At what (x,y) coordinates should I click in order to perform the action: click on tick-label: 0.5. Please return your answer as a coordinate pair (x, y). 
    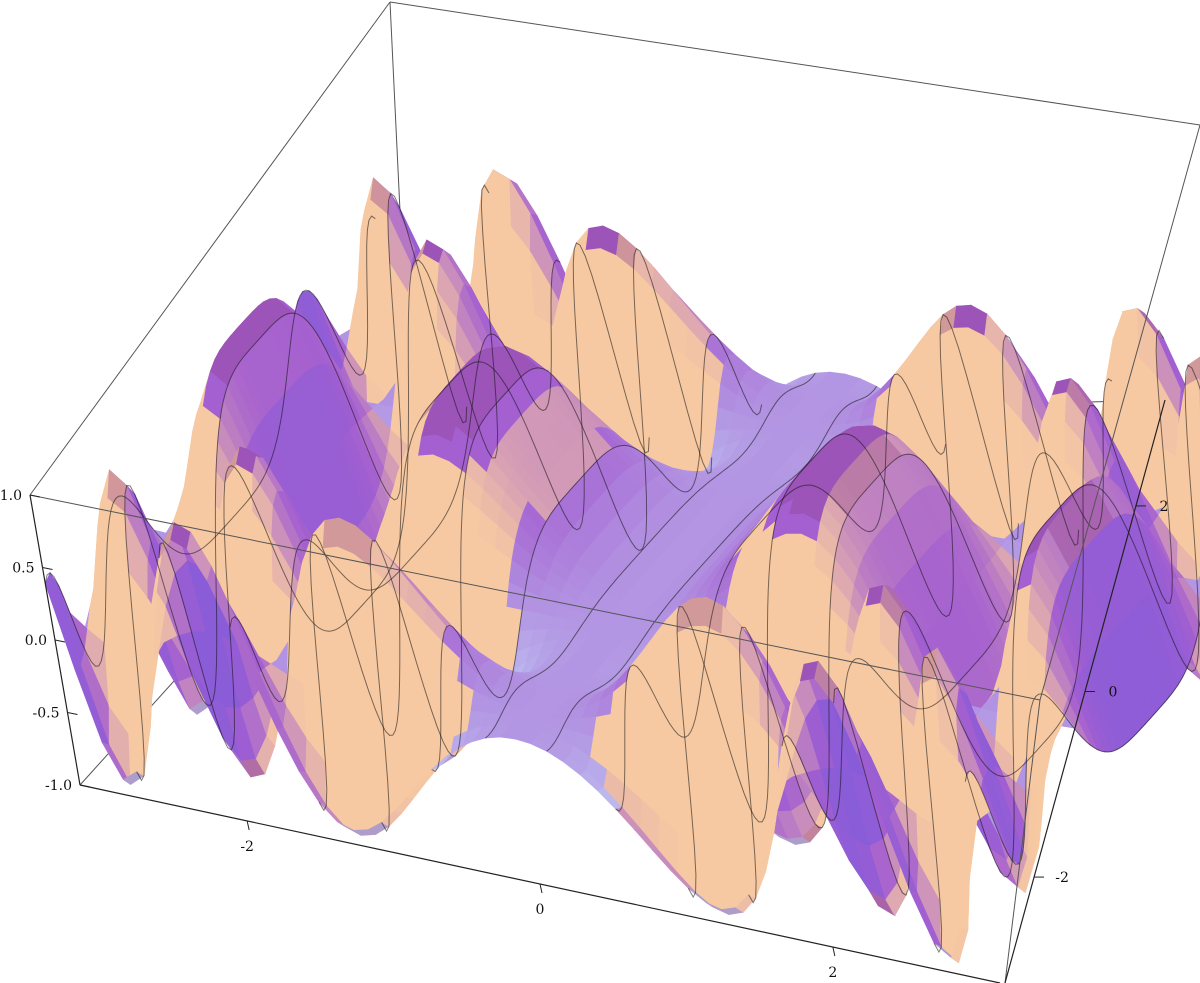
    Looking at the image, I should click on (23, 569).